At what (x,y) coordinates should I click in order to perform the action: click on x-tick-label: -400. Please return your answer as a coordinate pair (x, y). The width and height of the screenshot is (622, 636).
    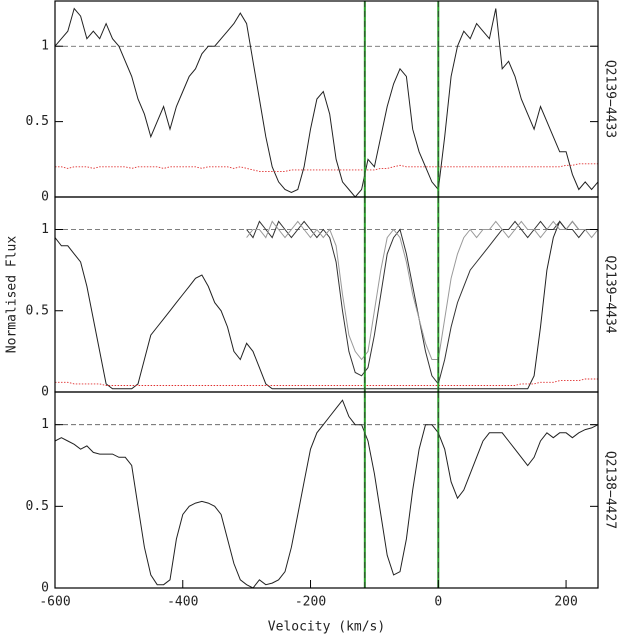
    Looking at the image, I should click on (182, 602).